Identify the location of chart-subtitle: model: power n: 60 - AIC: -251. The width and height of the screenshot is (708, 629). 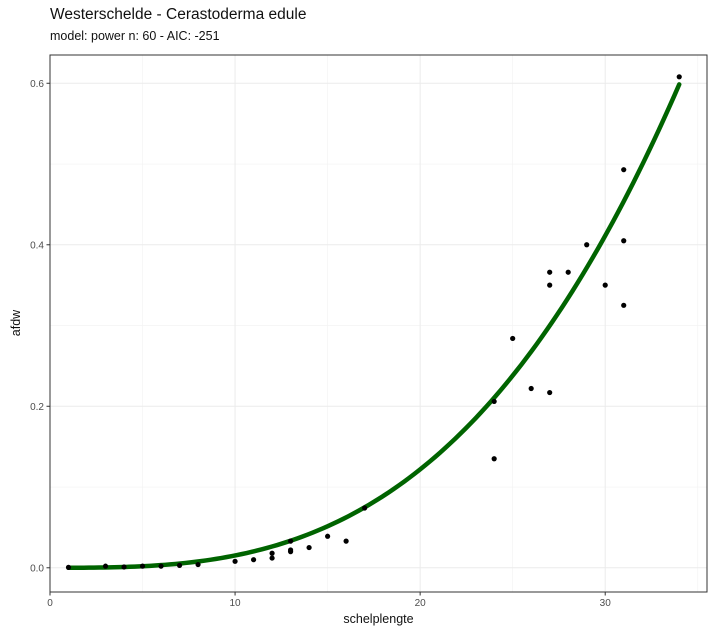
(135, 36).